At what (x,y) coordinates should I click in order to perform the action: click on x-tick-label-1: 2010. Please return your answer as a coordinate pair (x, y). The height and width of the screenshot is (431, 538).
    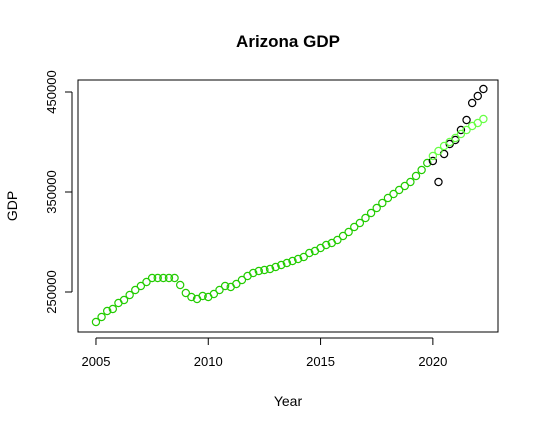
    Looking at the image, I should click on (208, 361).